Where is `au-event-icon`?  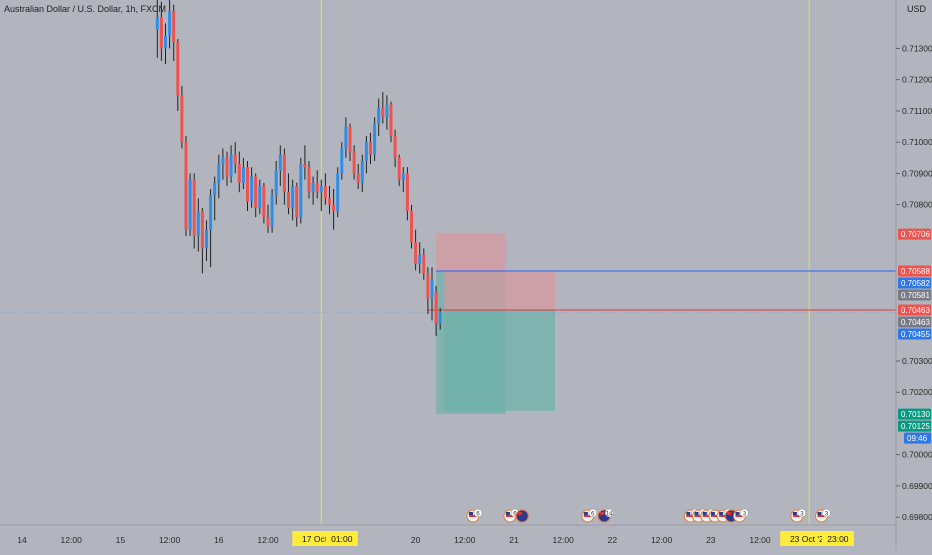 au-event-icon is located at coordinates (522, 516).